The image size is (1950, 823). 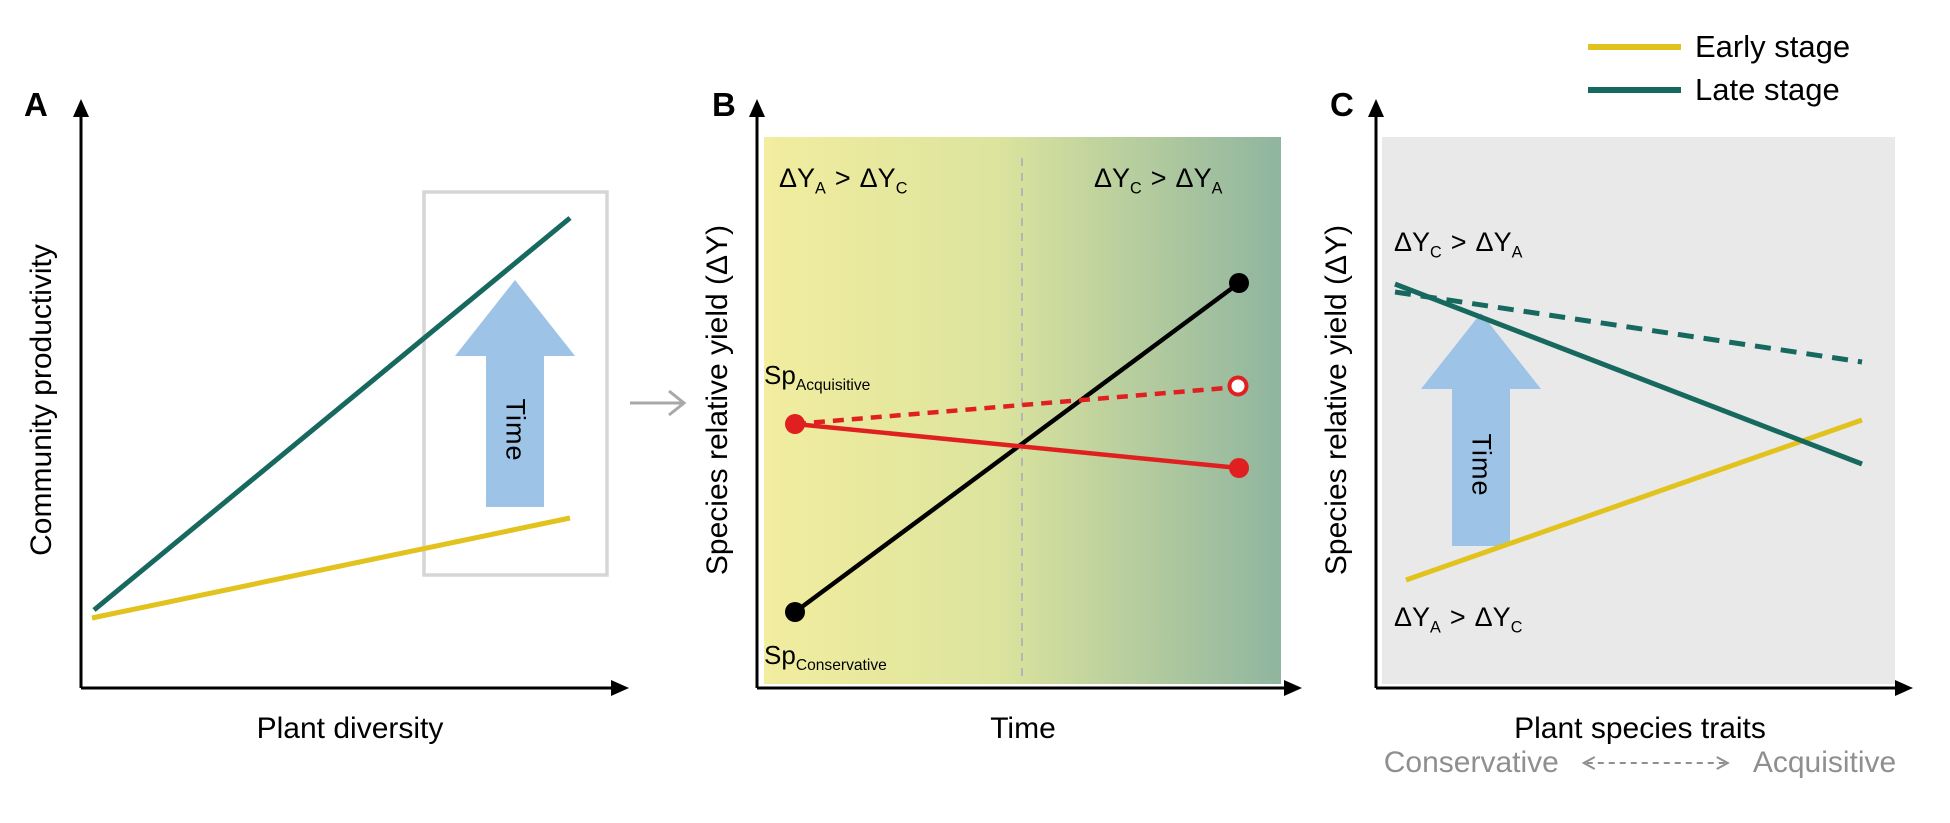 I want to click on panel-c-inequality-bottom: ΔYA > ΔYC, so click(x=1458, y=619).